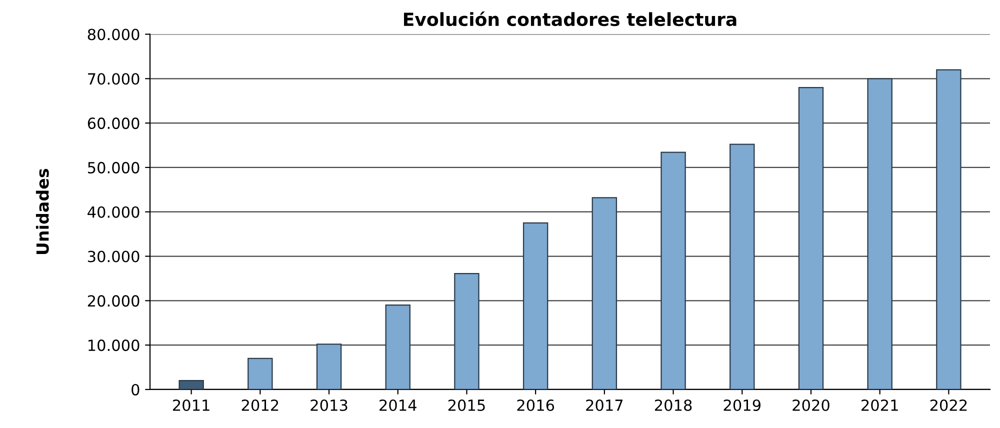 This screenshot has height=428, width=1000. Describe the element at coordinates (535, 405) in the screenshot. I see `x-tick-label: 2016` at that location.